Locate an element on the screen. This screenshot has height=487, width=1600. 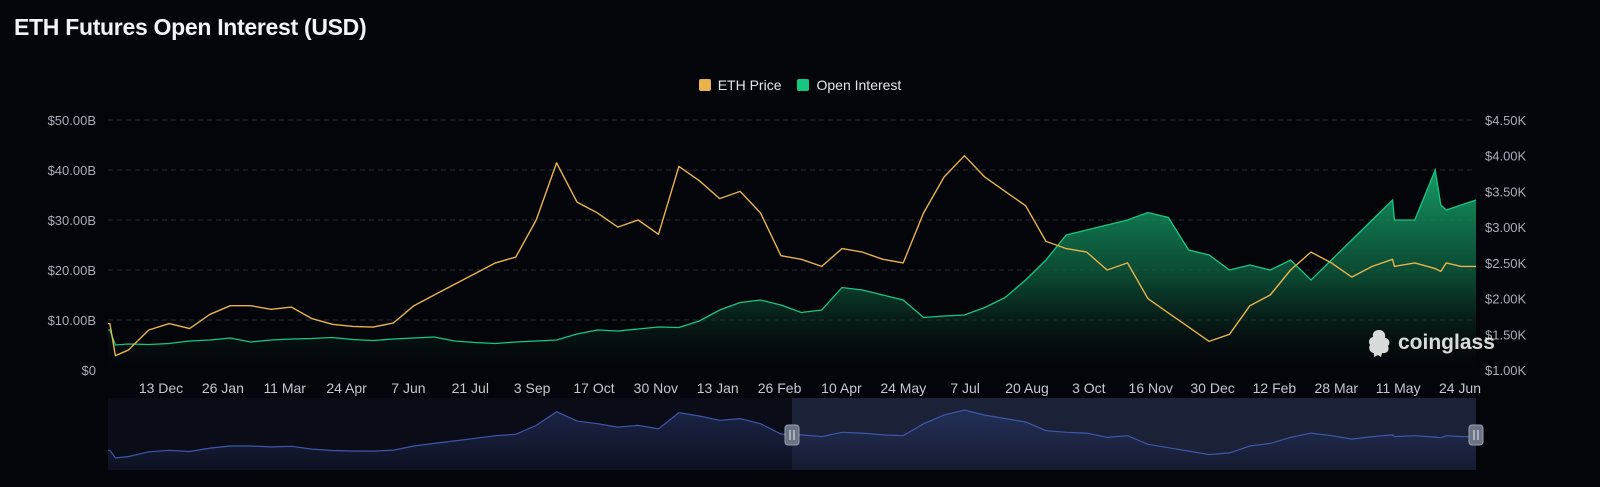
x-tick-label: 7 Jun is located at coordinates (408, 388).